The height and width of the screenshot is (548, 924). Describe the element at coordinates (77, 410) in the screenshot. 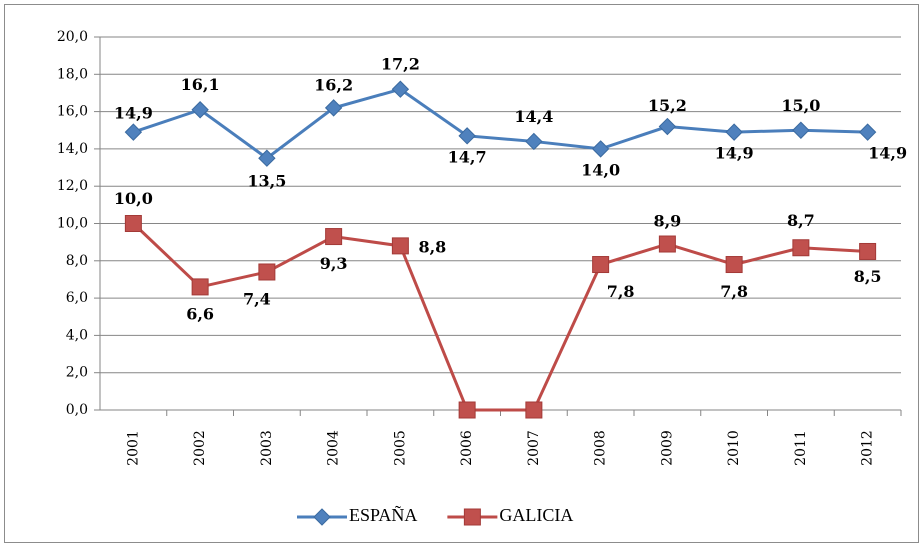

I see `y-tick-label: 0,0` at that location.